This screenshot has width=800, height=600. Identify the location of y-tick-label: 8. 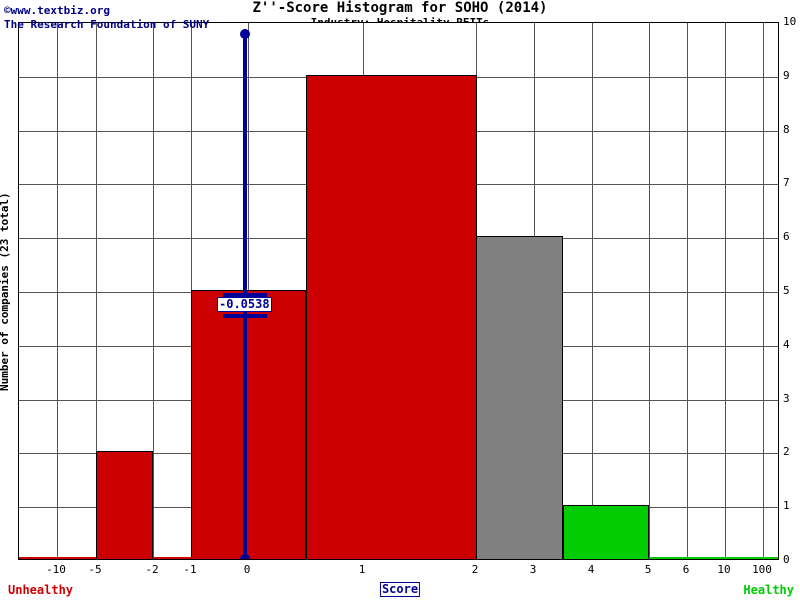
(786, 129).